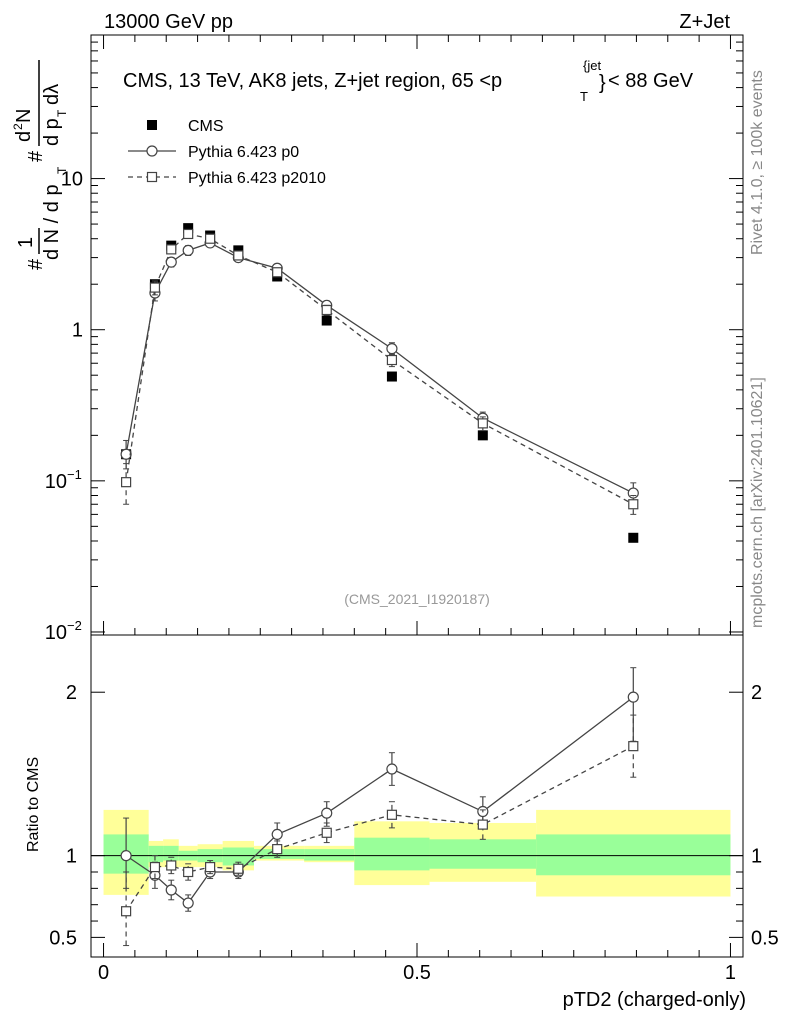 This screenshot has width=786, height=1024. What do you see at coordinates (704, 22) in the screenshot?
I see `header-right: Z+Jet` at bounding box center [704, 22].